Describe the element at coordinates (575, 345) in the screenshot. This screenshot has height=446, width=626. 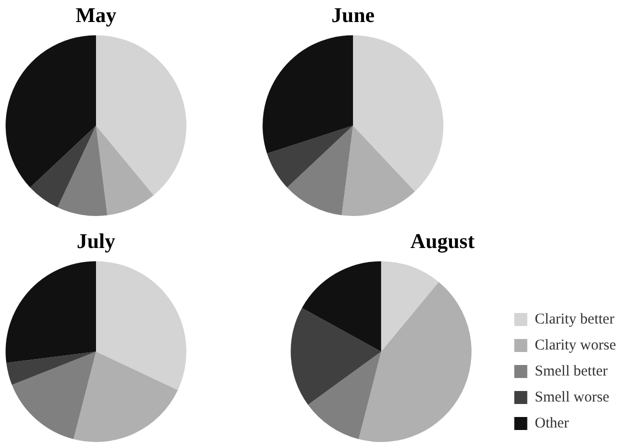
I see `legend-label: Clarity worse` at that location.